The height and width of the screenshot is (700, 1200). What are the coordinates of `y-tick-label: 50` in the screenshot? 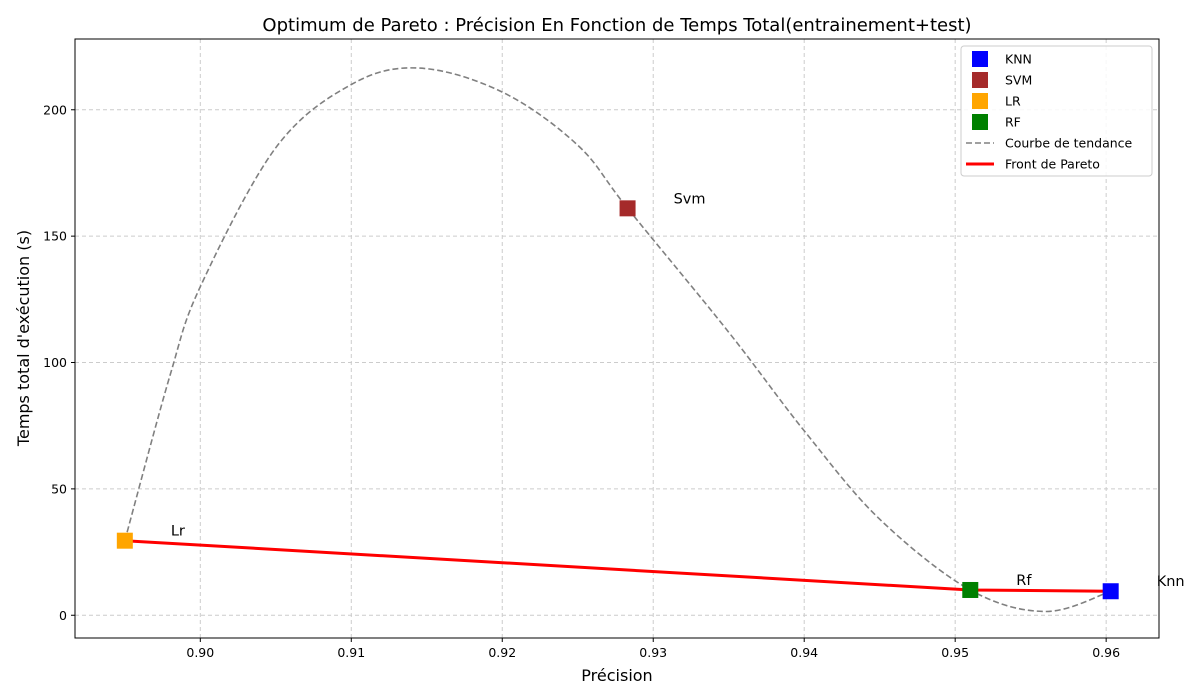 It's located at (59, 488).